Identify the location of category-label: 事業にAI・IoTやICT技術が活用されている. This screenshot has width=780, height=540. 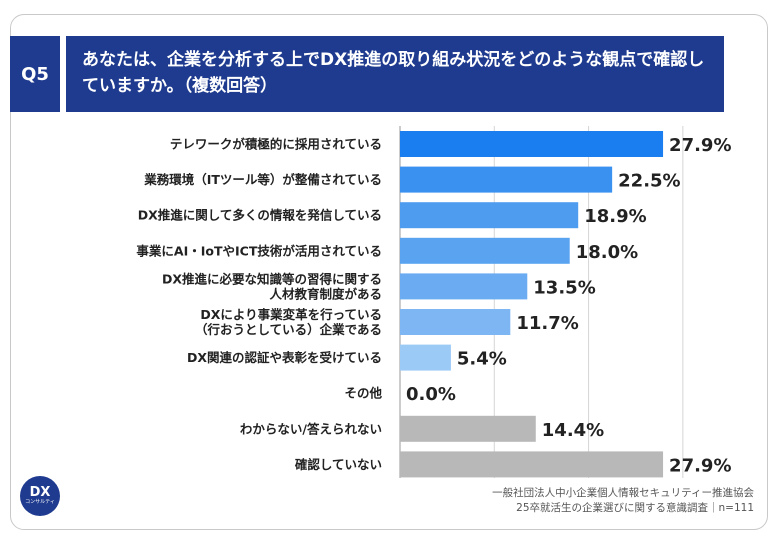
(259, 250).